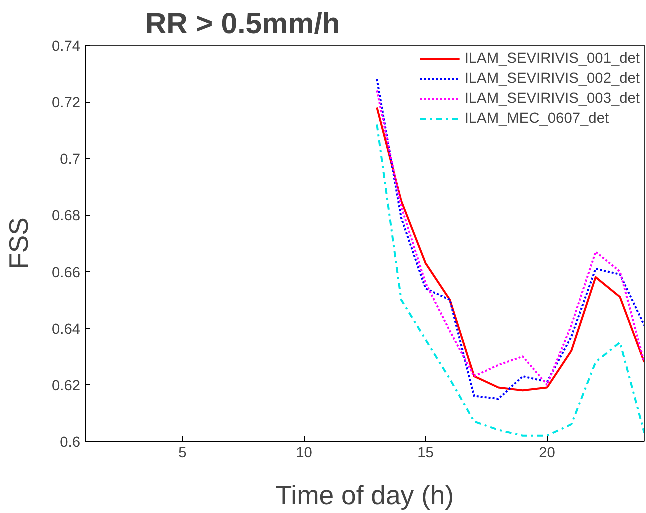  I want to click on legend-label: ILAM_SEVIRIVIS_002_det, so click(552, 79).